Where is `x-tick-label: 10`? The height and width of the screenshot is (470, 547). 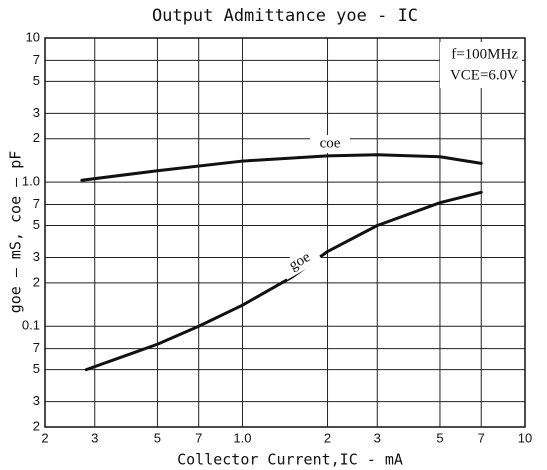 x-tick-label: 10 is located at coordinates (525, 437).